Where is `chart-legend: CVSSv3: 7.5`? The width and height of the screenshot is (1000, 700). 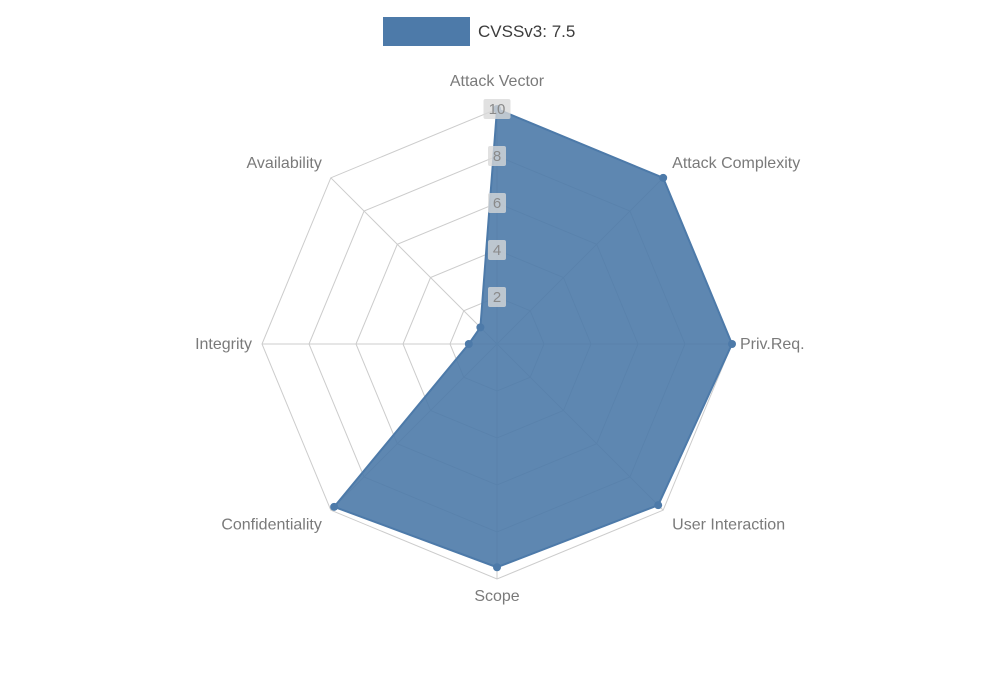 chart-legend: CVSSv3: 7.5 is located at coordinates (479, 31).